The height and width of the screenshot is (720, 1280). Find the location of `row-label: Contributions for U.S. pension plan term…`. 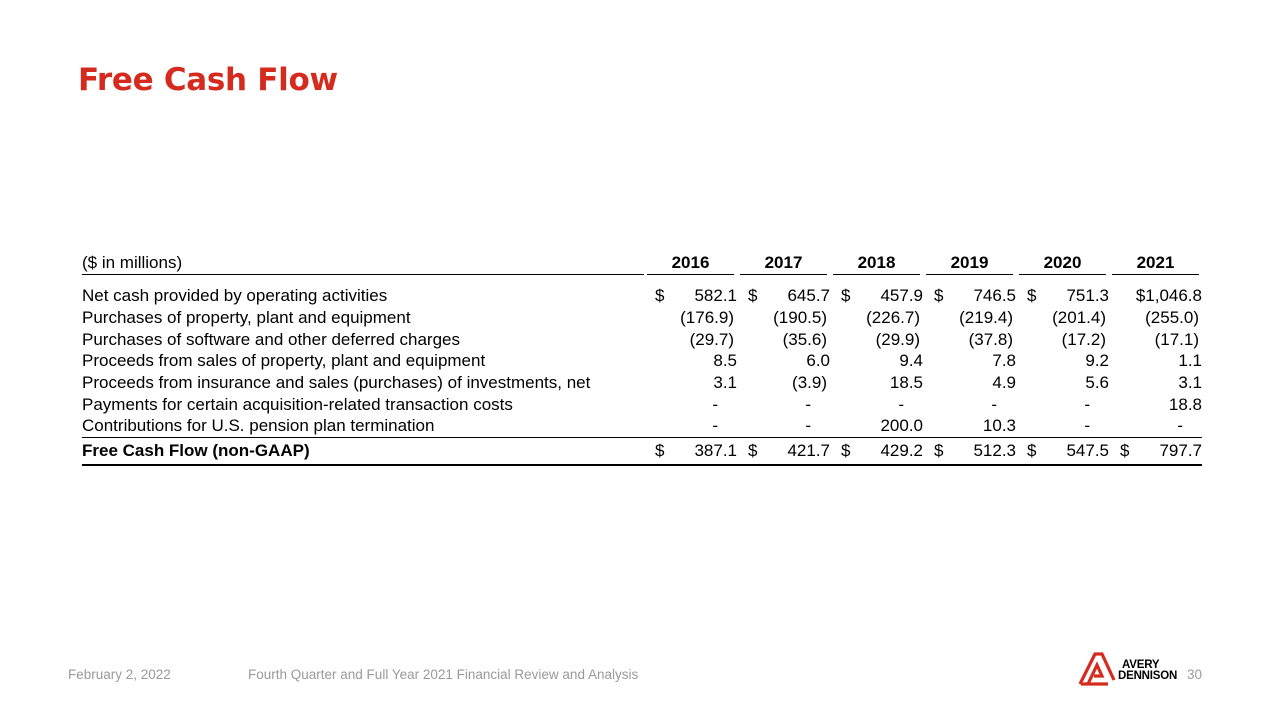

row-label: Contributions for U.S. pension plan term… is located at coordinates (258, 426).